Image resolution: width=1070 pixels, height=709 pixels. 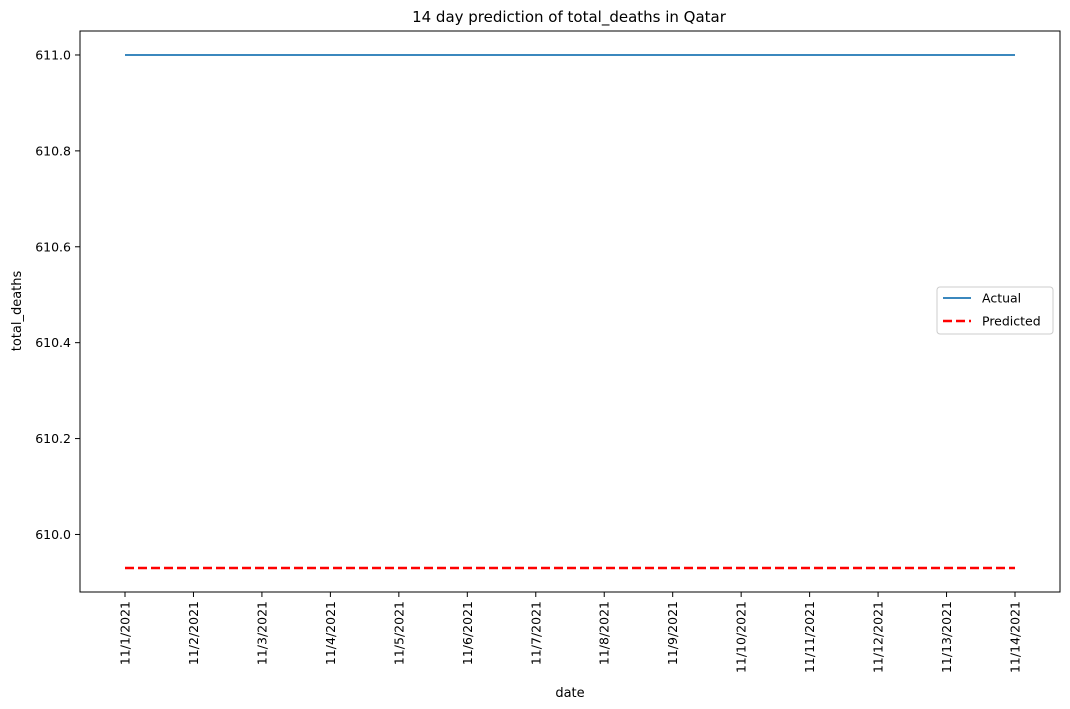 I want to click on x-axis-label: date, so click(x=569, y=693).